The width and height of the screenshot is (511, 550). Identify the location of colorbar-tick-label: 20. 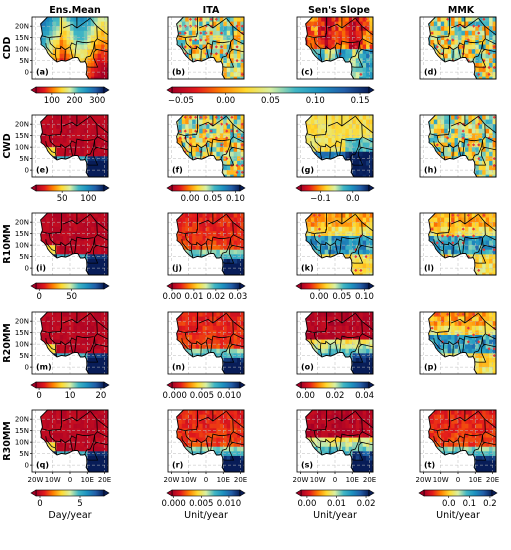
(100, 396).